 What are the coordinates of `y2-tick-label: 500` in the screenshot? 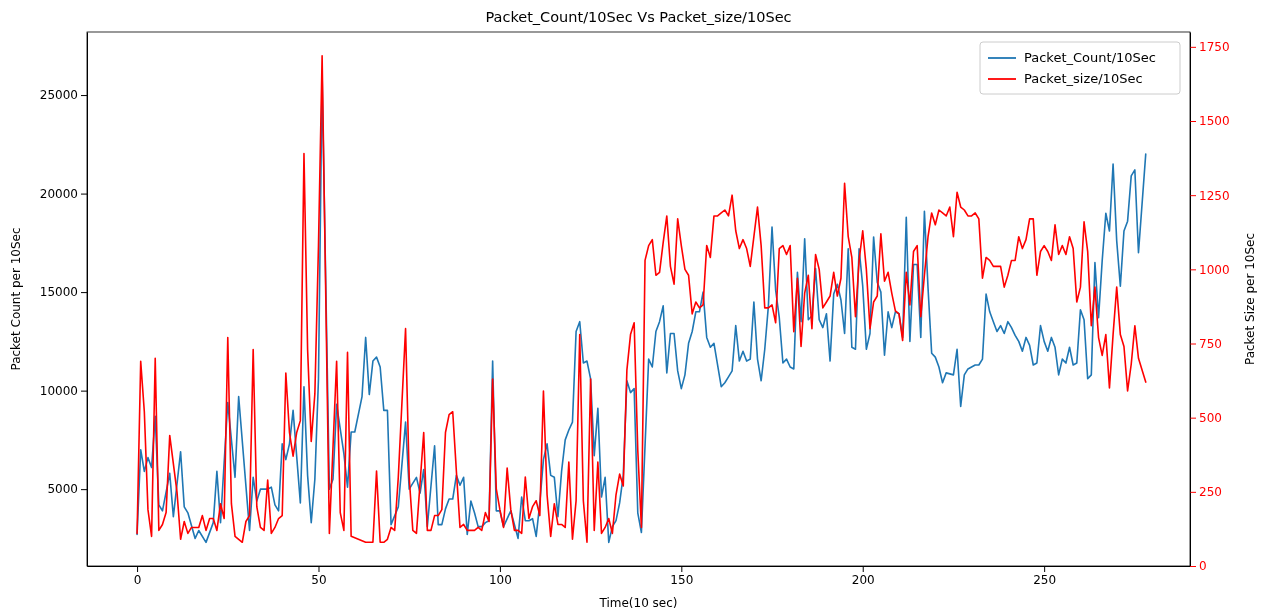 It's located at (1210, 418).